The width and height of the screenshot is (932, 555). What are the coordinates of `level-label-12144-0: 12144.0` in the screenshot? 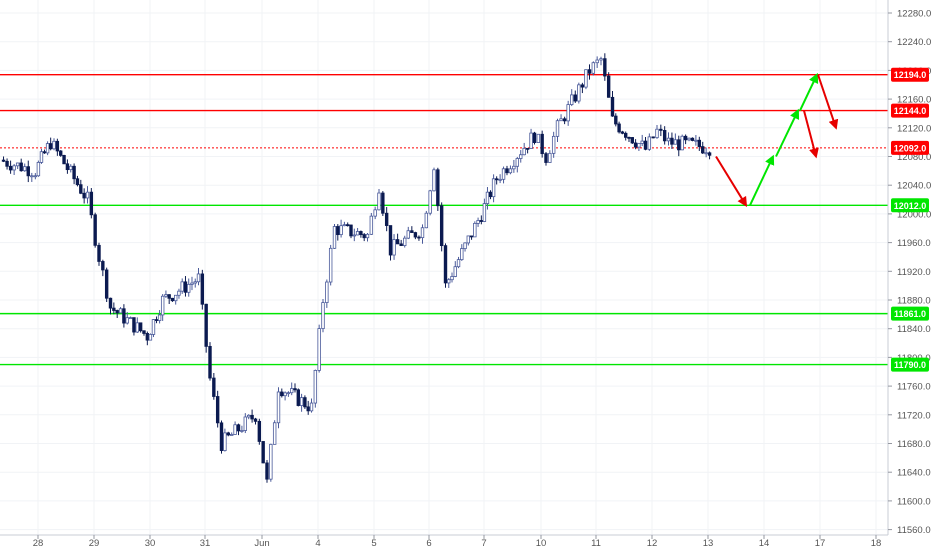 It's located at (910, 110).